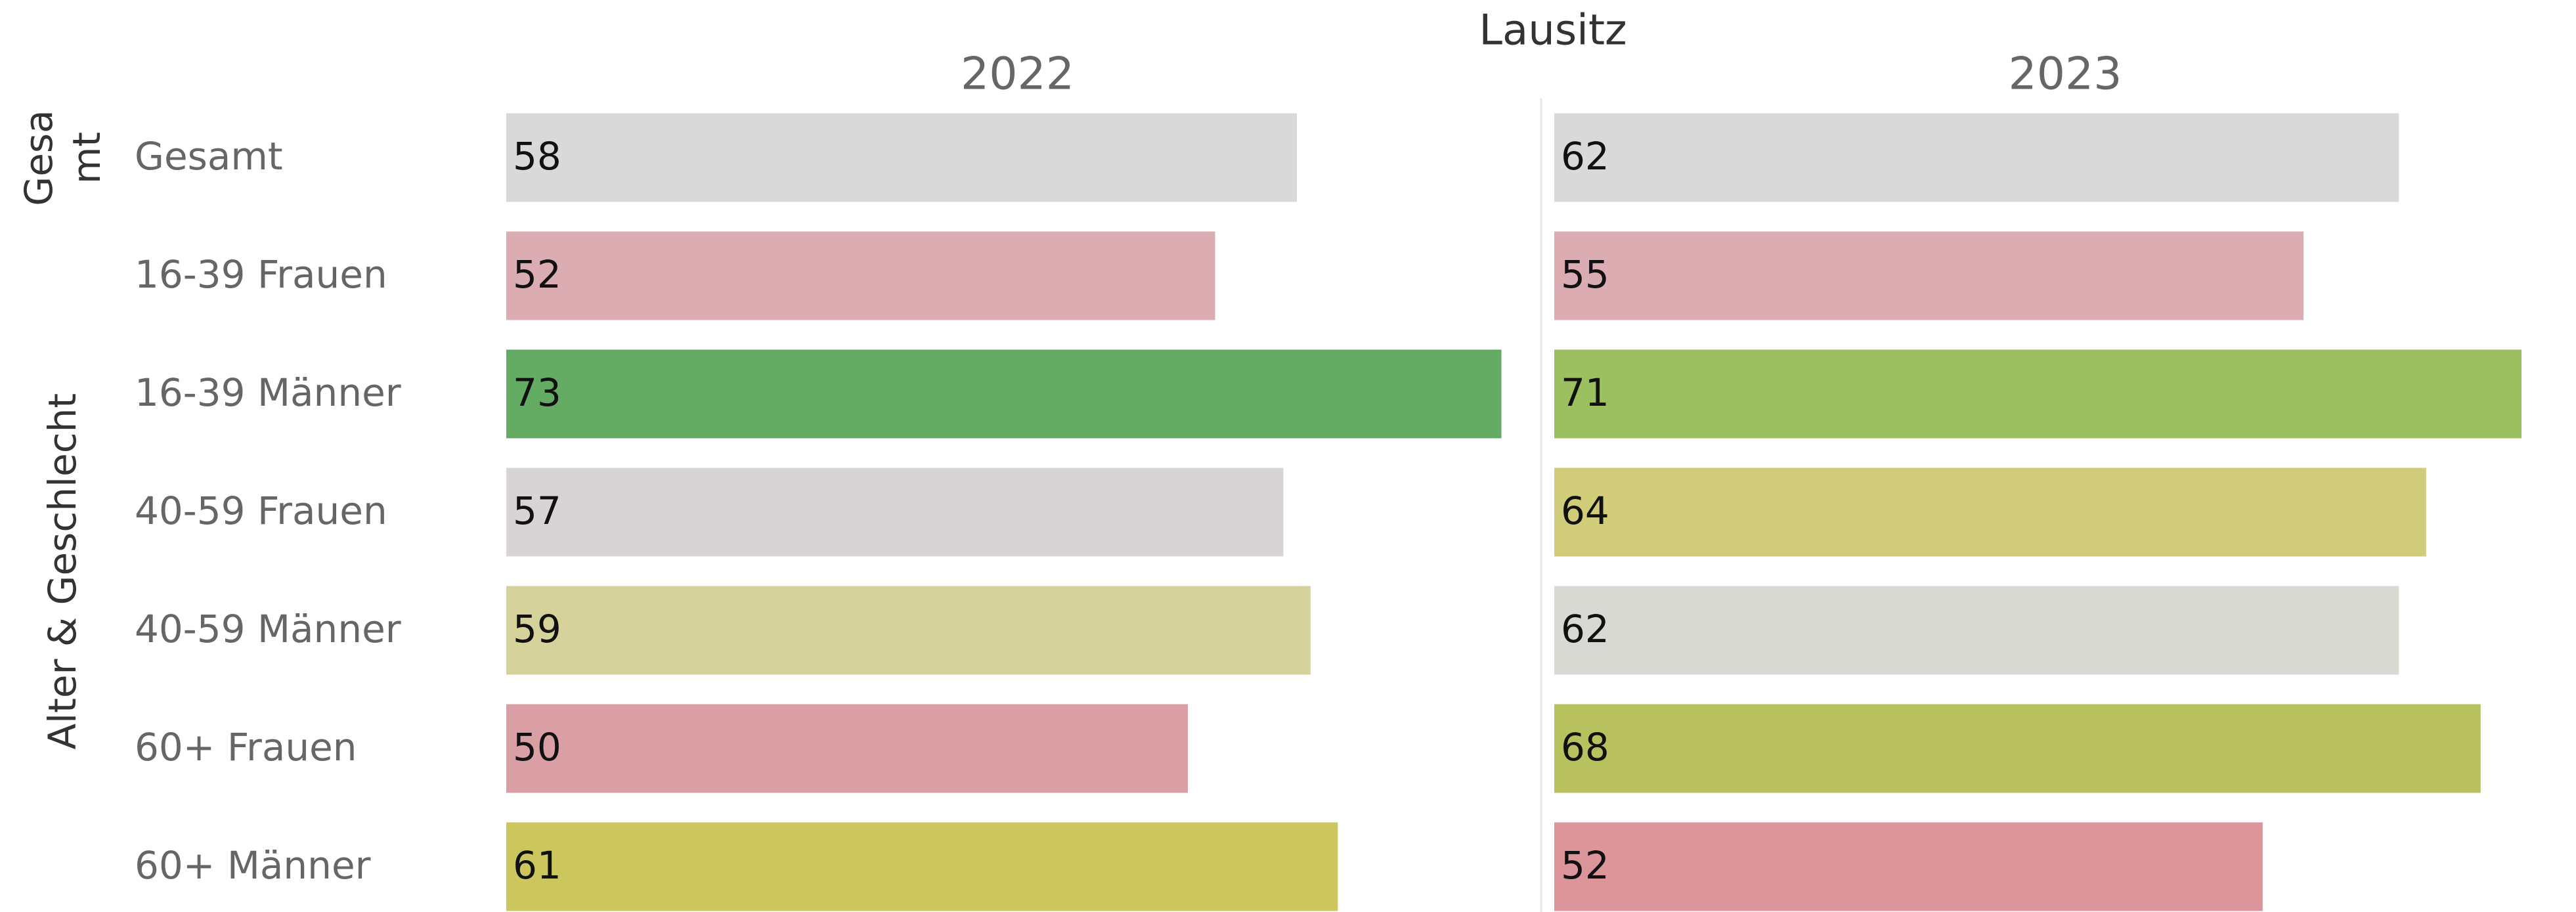 The image size is (2576, 912). What do you see at coordinates (537, 511) in the screenshot?
I see `data-label: 57` at bounding box center [537, 511].